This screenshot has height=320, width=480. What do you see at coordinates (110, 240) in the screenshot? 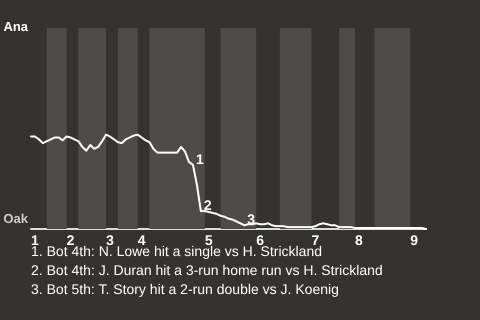
I see `x-tick-label: 3` at bounding box center [110, 240].